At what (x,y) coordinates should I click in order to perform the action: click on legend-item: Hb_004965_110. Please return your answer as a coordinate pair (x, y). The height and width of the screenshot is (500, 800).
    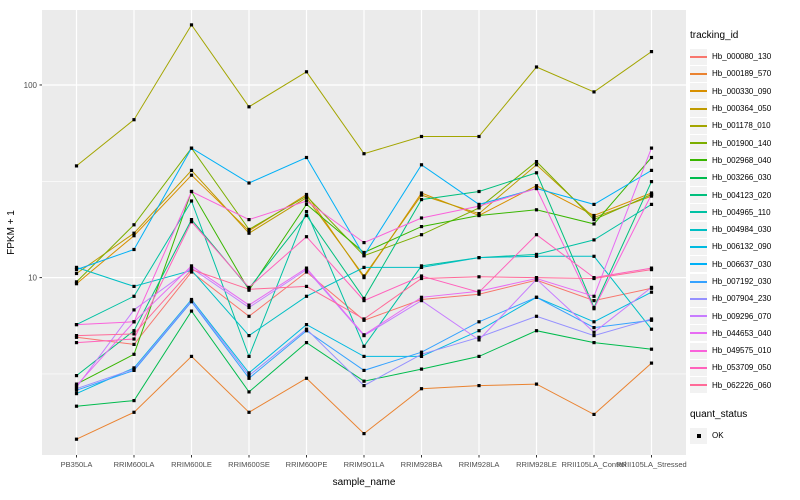
    Looking at the image, I should click on (744, 212).